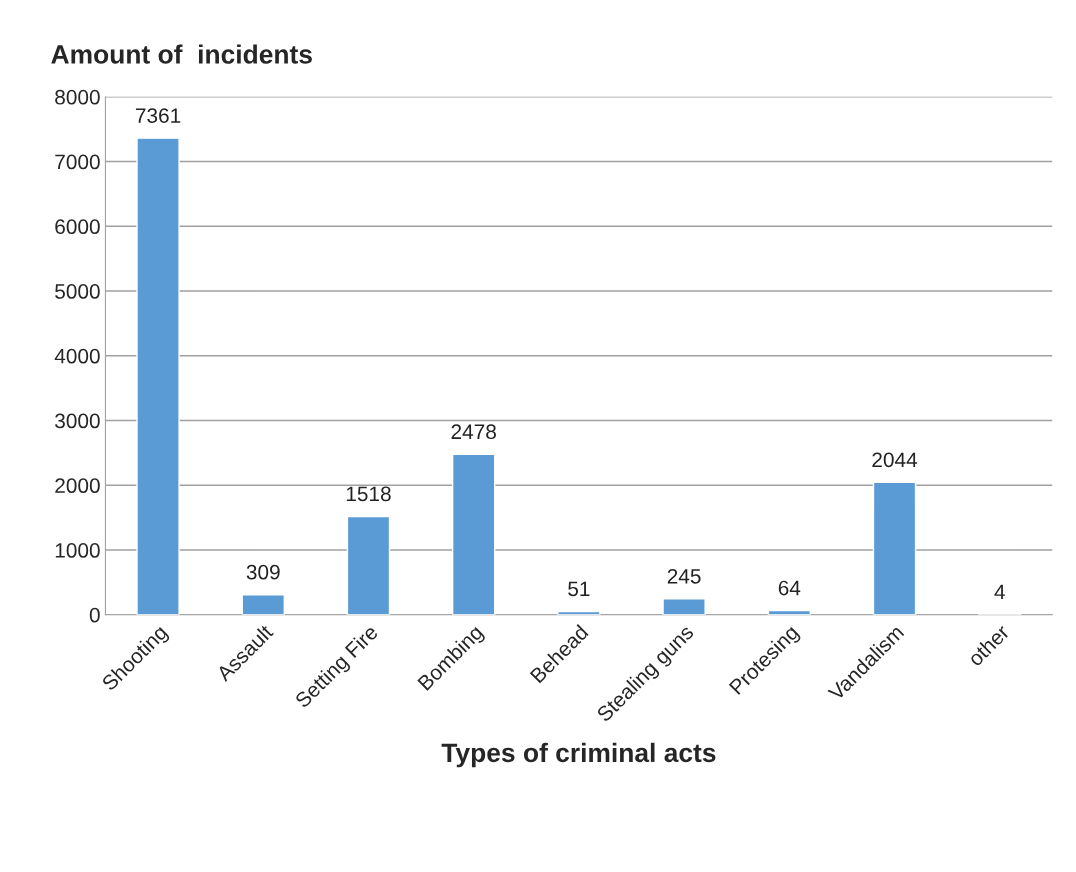  I want to click on data-label: 2044, so click(895, 460).